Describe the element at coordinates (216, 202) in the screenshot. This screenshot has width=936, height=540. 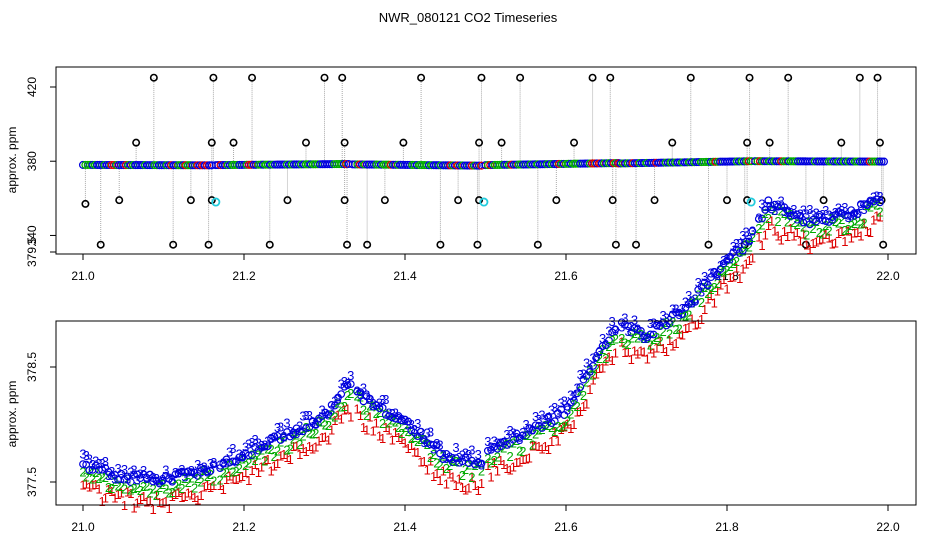
I see `top-highlight-point` at that location.